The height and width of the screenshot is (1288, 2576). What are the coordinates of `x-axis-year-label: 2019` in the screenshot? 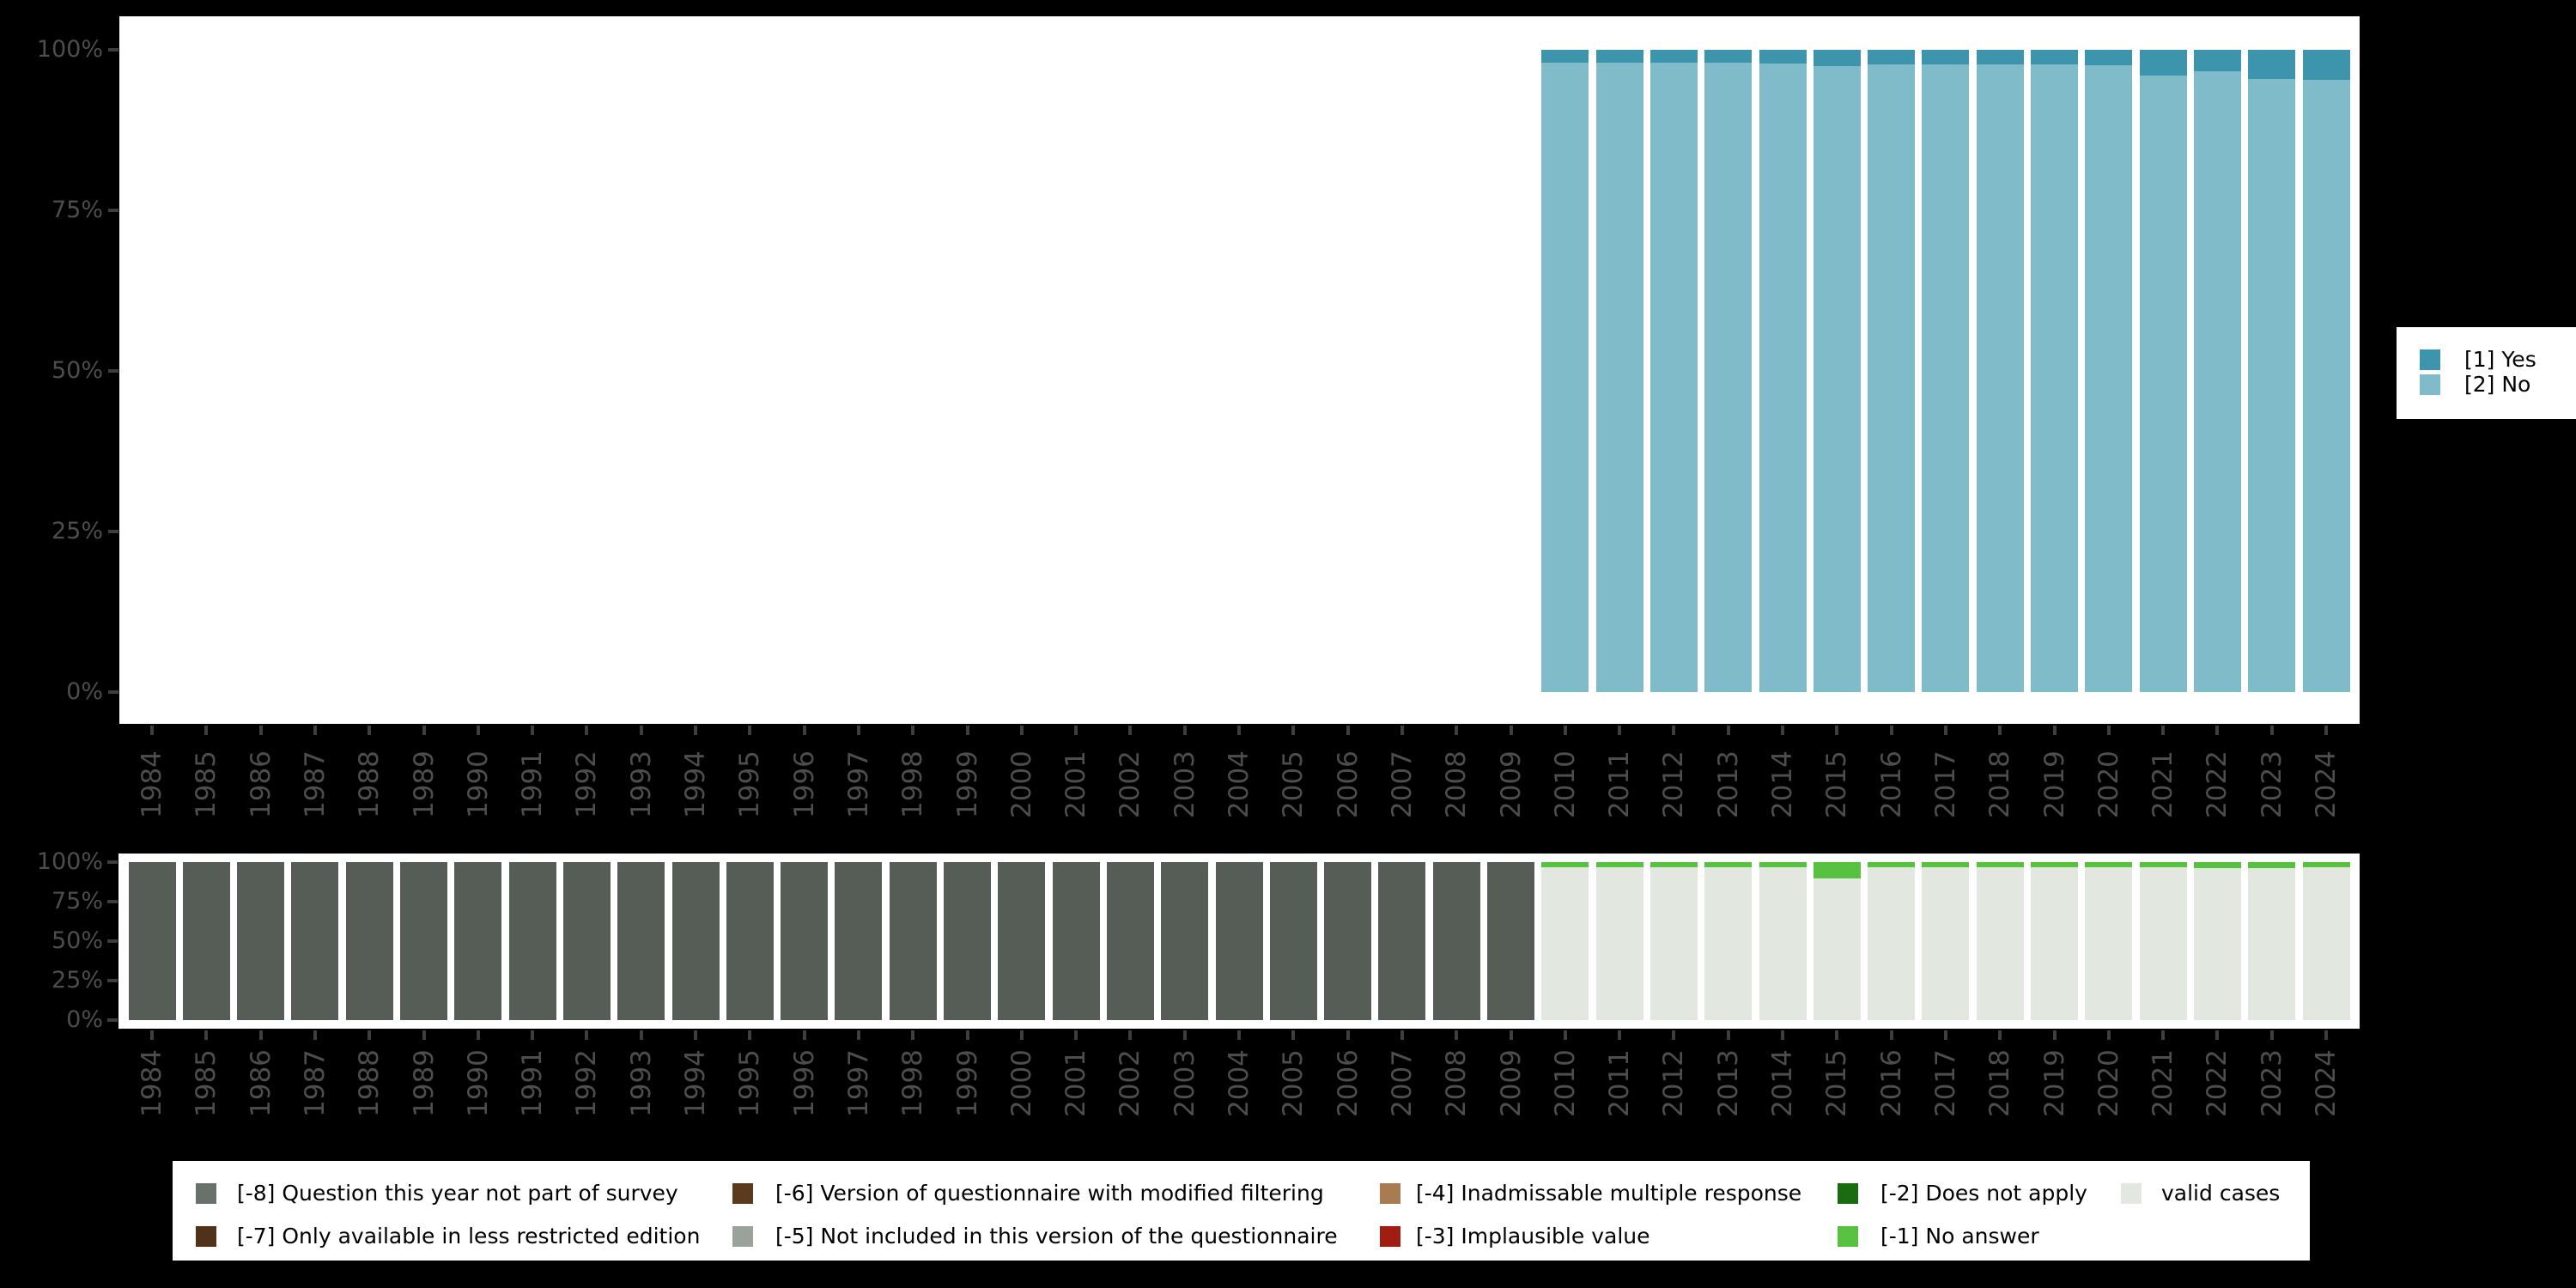 It's located at (2054, 1083).